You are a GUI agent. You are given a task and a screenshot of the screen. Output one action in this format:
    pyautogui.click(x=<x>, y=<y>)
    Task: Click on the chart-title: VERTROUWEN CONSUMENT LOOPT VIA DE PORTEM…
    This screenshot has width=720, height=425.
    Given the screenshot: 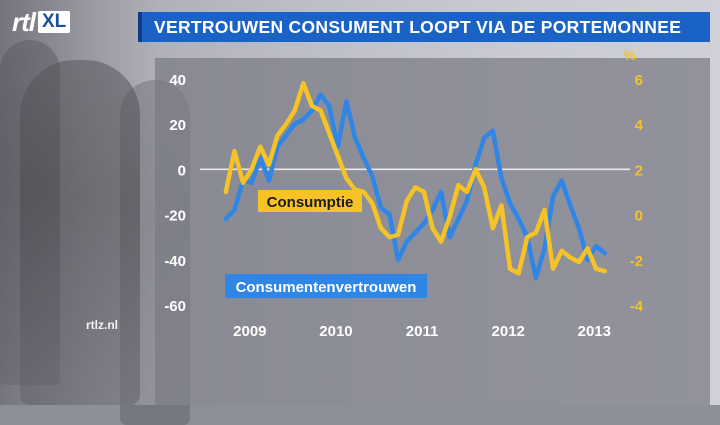 What is the action you would take?
    pyautogui.click(x=418, y=27)
    